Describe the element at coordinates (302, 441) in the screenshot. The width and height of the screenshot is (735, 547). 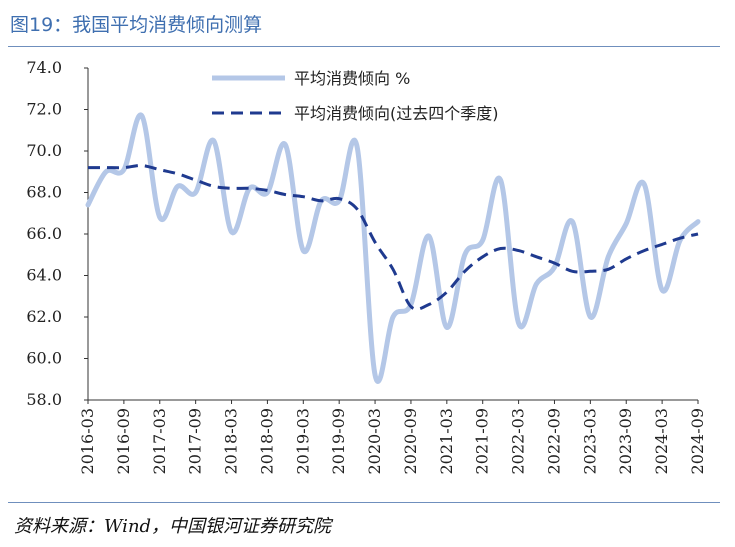
I see `x-tick-label: 2019-03` at that location.